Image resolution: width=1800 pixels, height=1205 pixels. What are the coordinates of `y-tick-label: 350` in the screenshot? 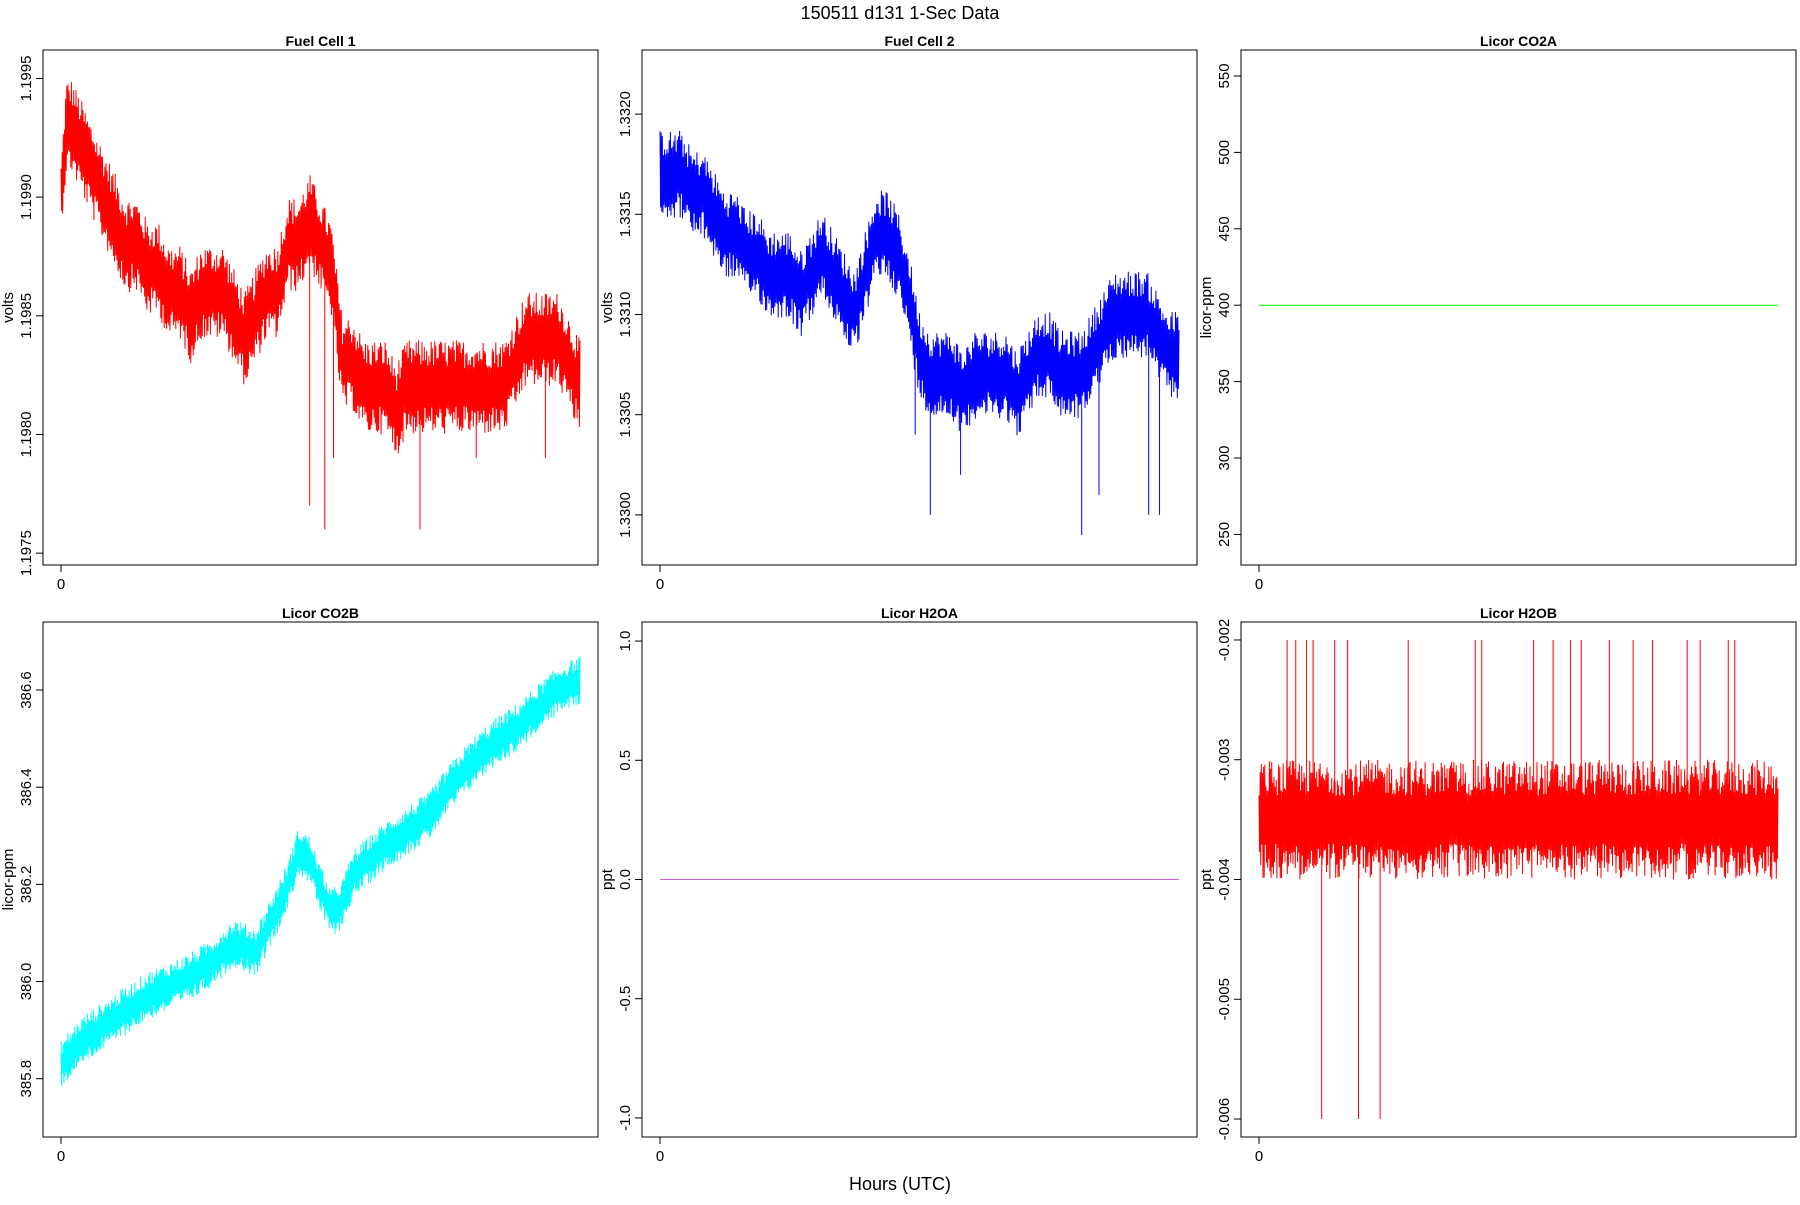 It's located at (1224, 381).